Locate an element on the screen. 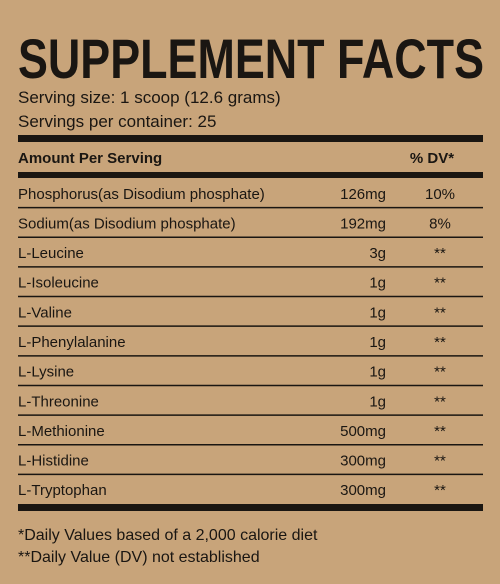  nutrient-amount: 500mg is located at coordinates (363, 431).